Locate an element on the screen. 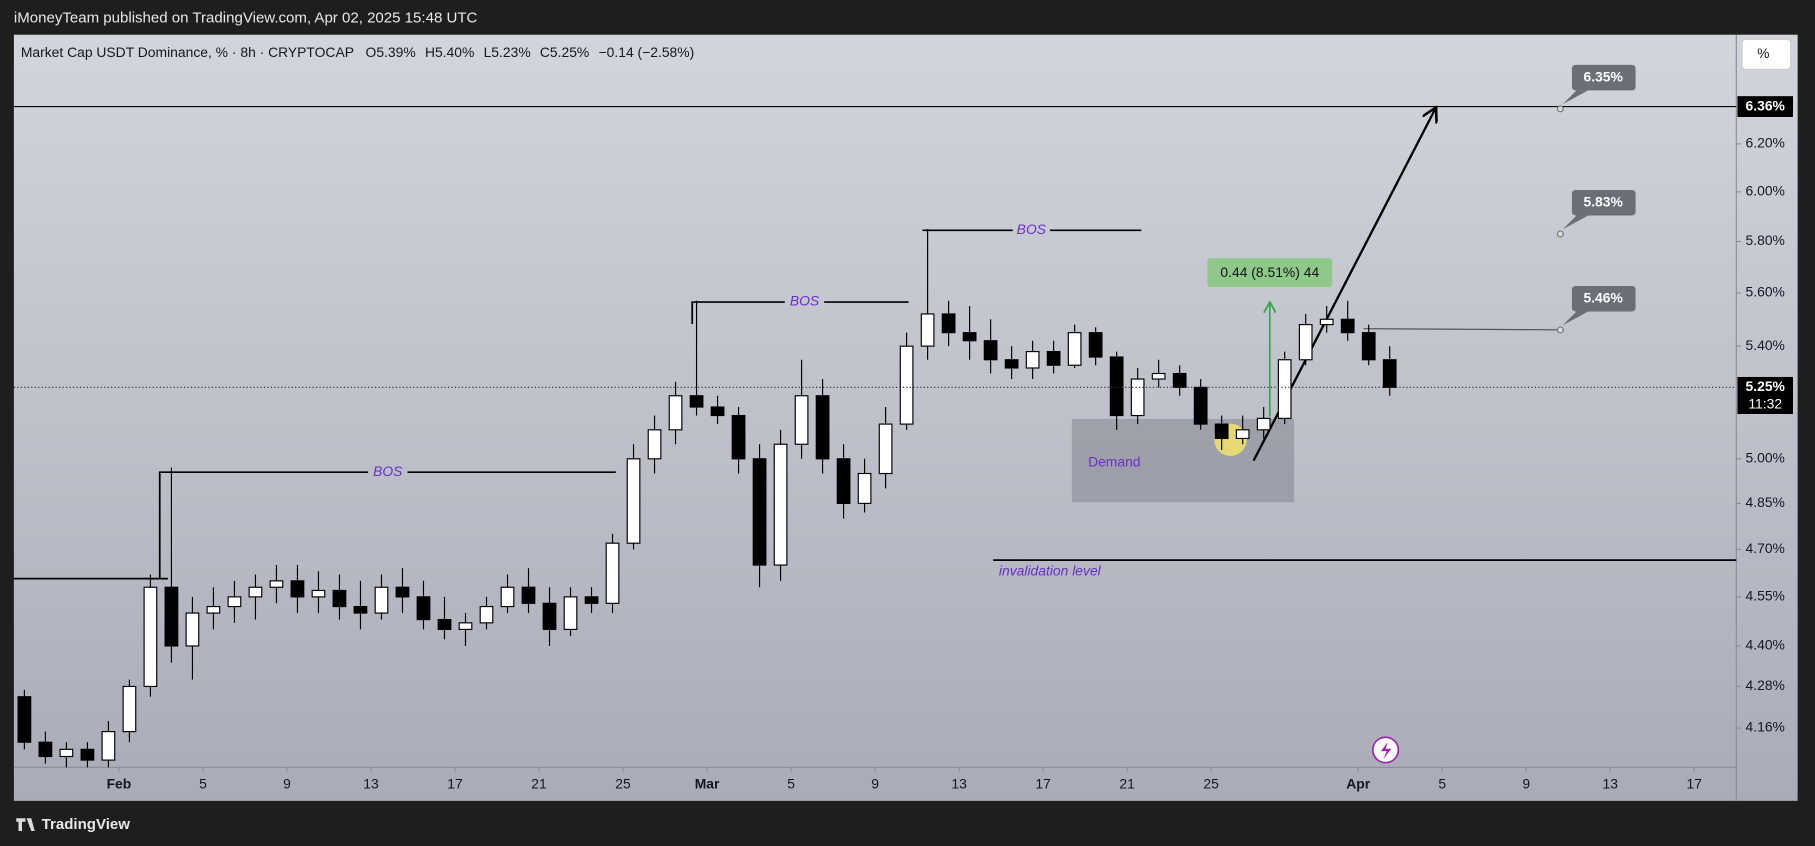 The height and width of the screenshot is (846, 1815). y-tick-label: 4.28% is located at coordinates (1765, 685).